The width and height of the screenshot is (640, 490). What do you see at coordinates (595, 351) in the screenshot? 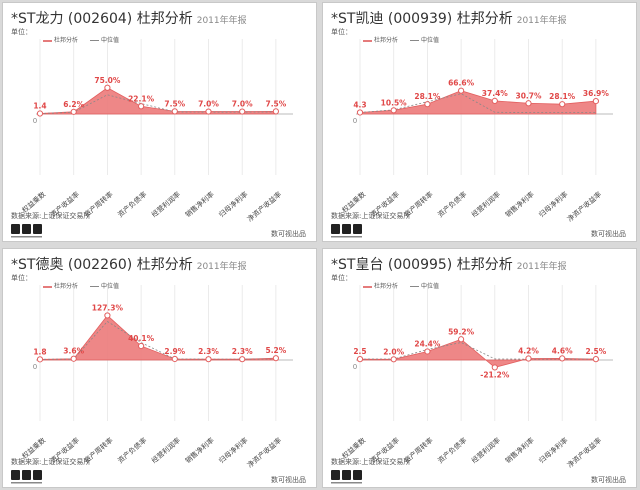
I see `data-label: 2.5%` at bounding box center [595, 351].